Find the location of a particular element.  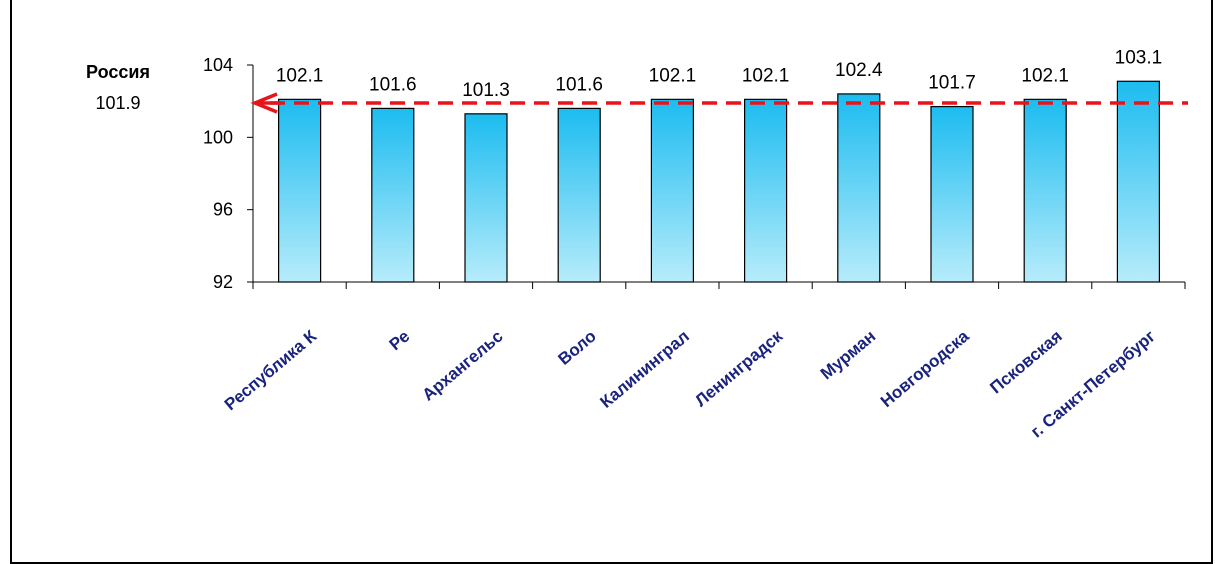

category-label: Новгородска is located at coordinates (925, 368).